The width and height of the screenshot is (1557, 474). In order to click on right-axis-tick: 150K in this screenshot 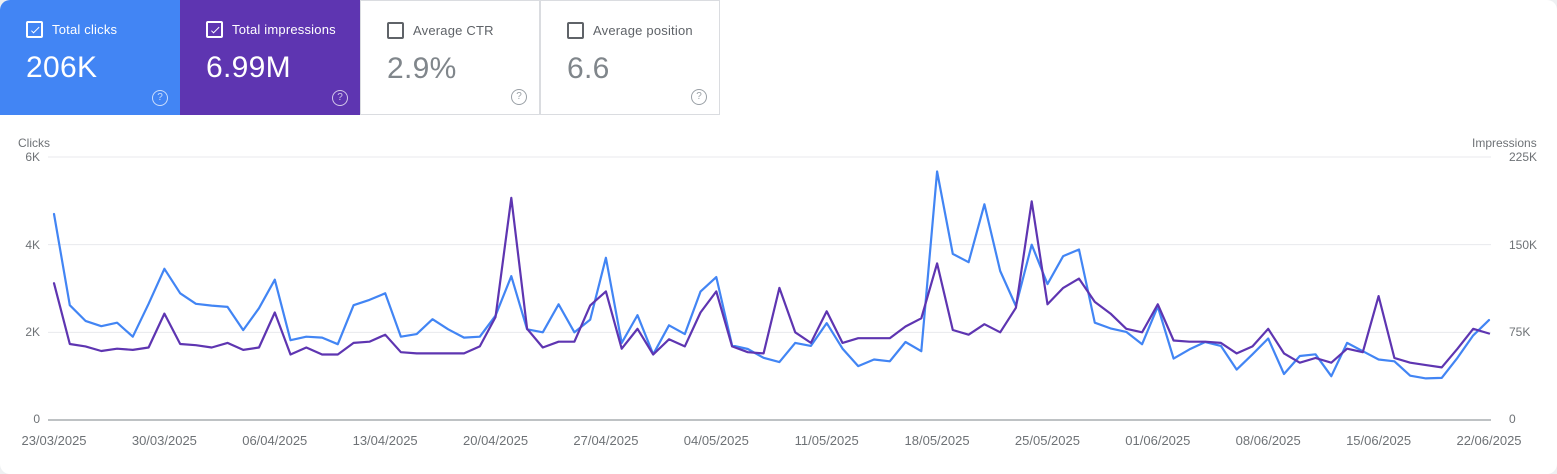, I will do `click(1523, 245)`.